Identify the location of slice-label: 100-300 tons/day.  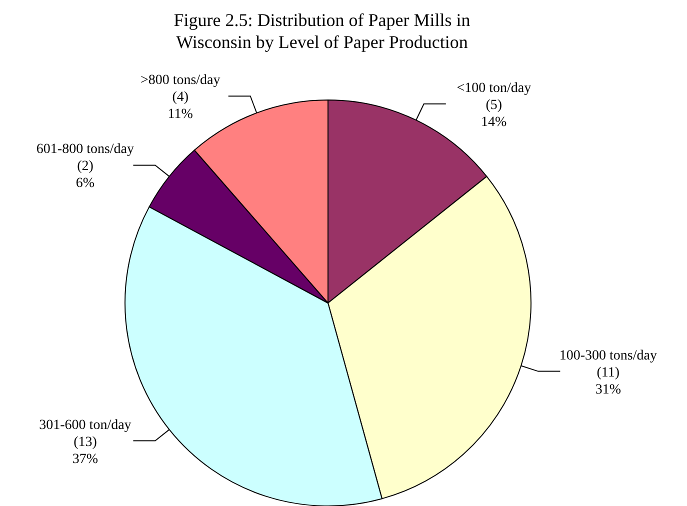
(608, 356).